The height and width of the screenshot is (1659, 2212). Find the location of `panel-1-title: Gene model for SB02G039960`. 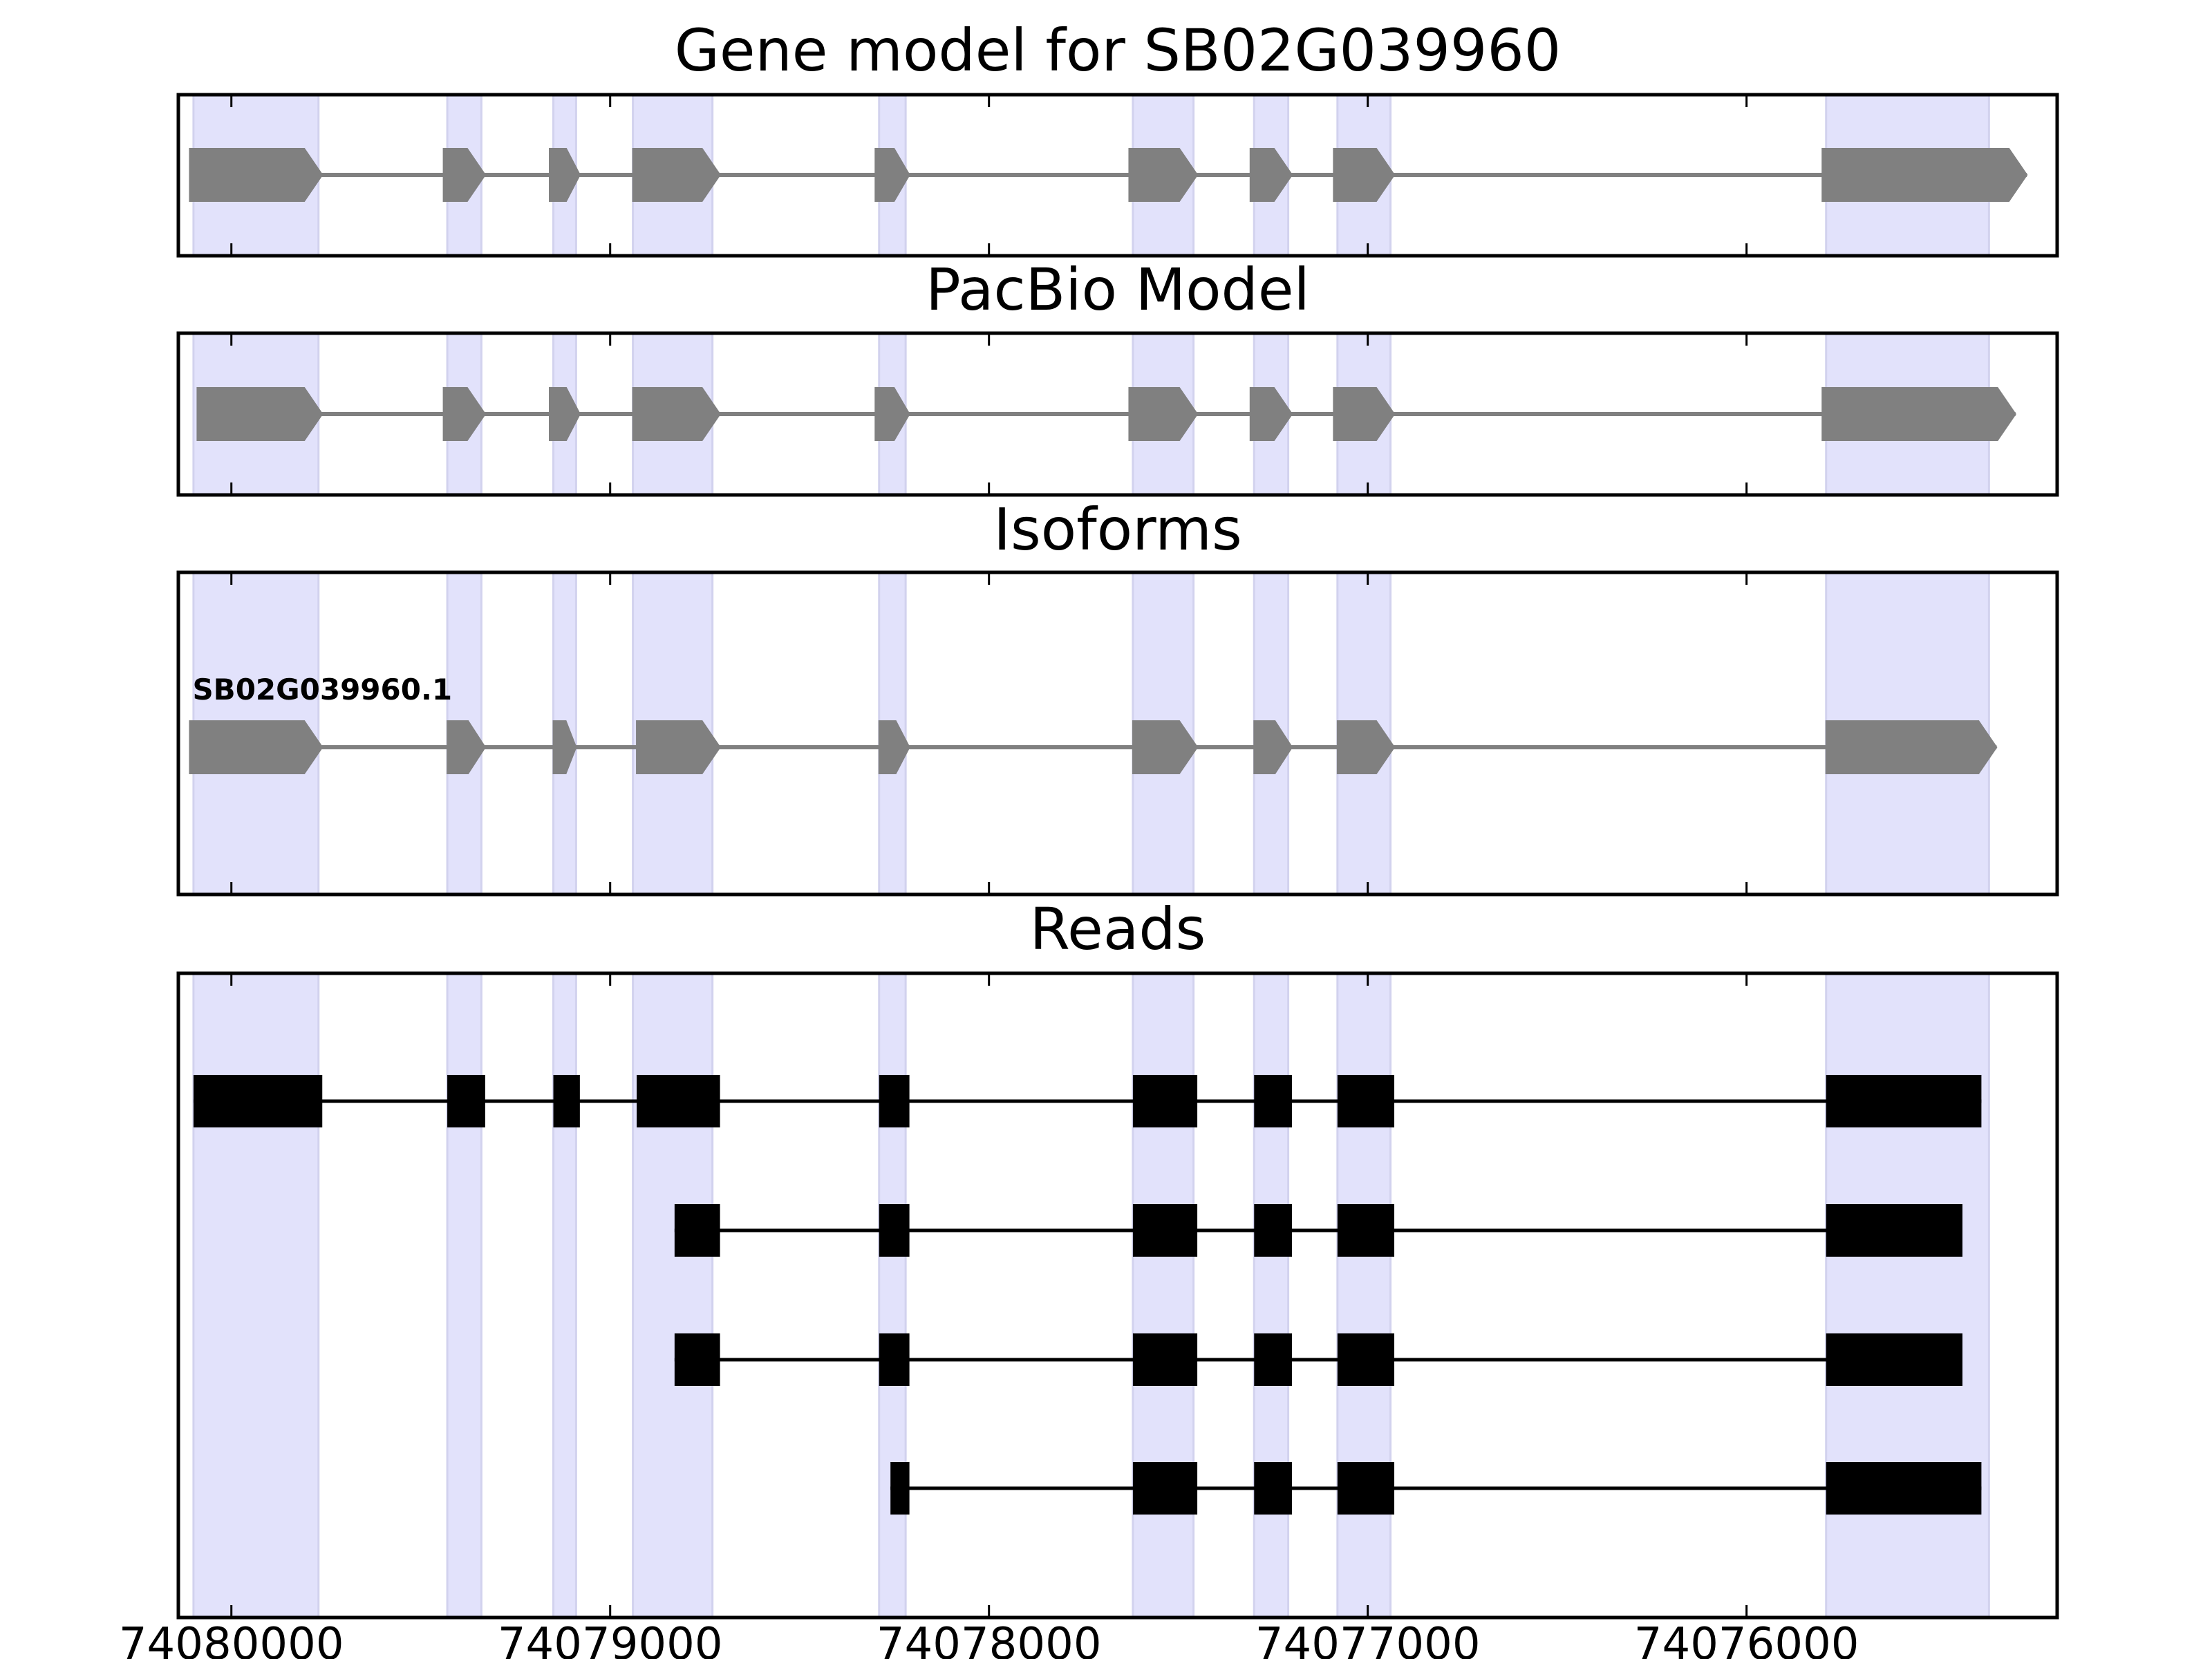

panel-1-title: Gene model for SB02G039960 is located at coordinates (1118, 50).